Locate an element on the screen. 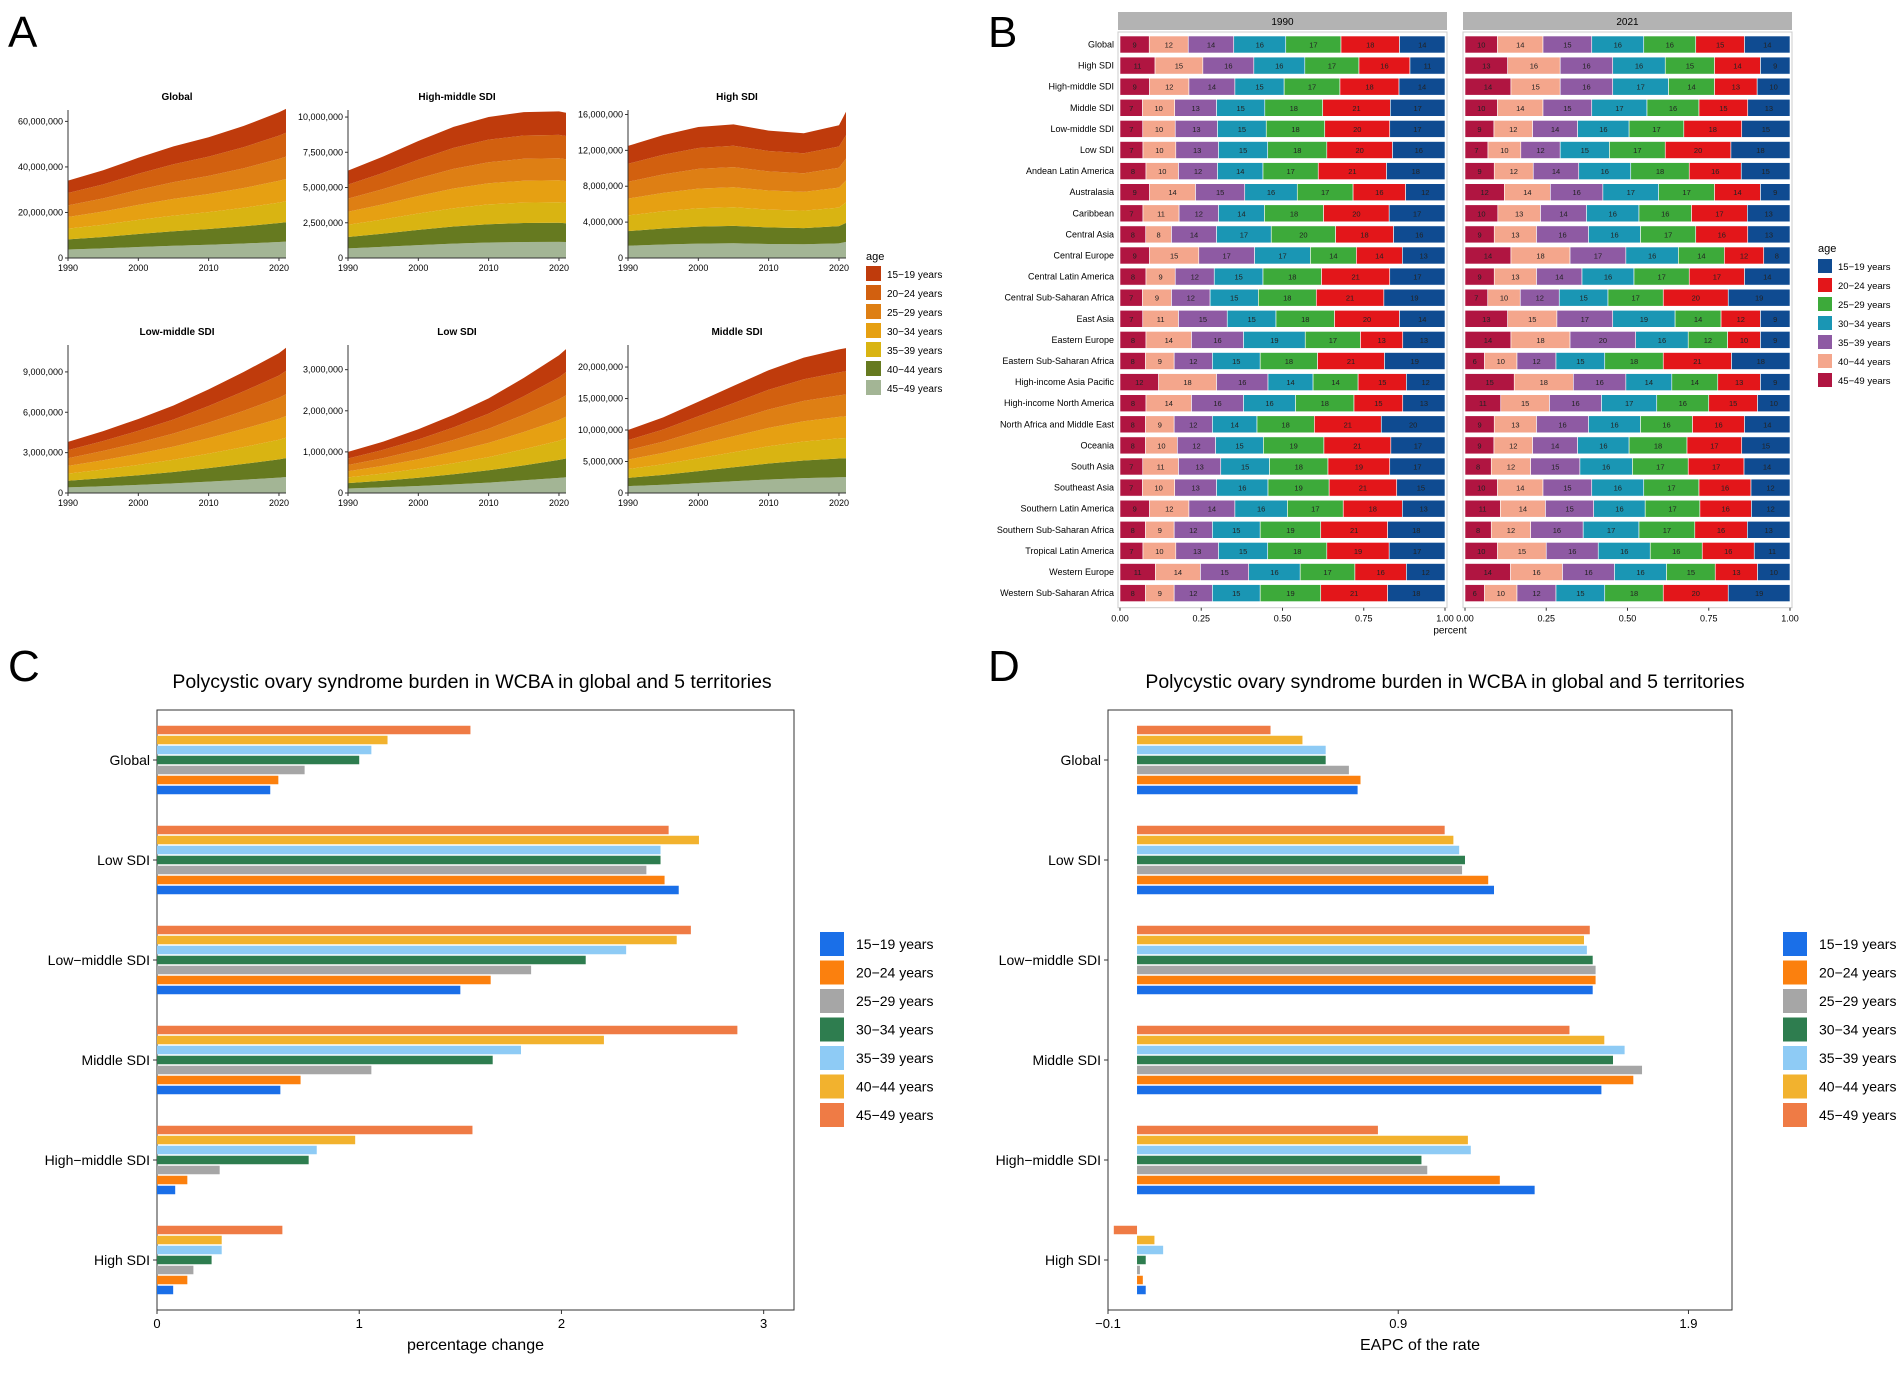 This screenshot has height=1379, width=1902. panel-label-b: B is located at coordinates (1003, 32).